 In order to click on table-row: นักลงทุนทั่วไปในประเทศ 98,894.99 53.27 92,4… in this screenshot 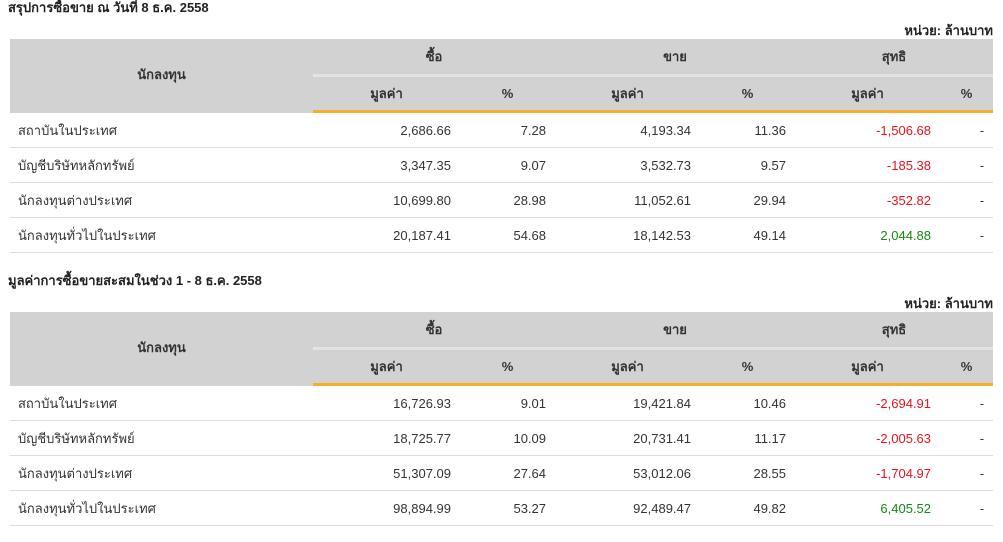, I will do `click(502, 508)`.